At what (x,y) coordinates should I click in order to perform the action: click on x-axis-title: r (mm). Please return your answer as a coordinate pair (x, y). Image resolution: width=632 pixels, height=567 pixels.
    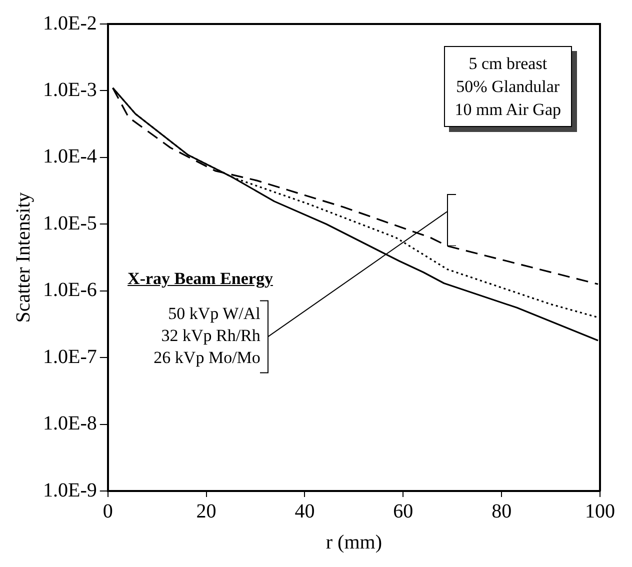
    Looking at the image, I should click on (354, 542).